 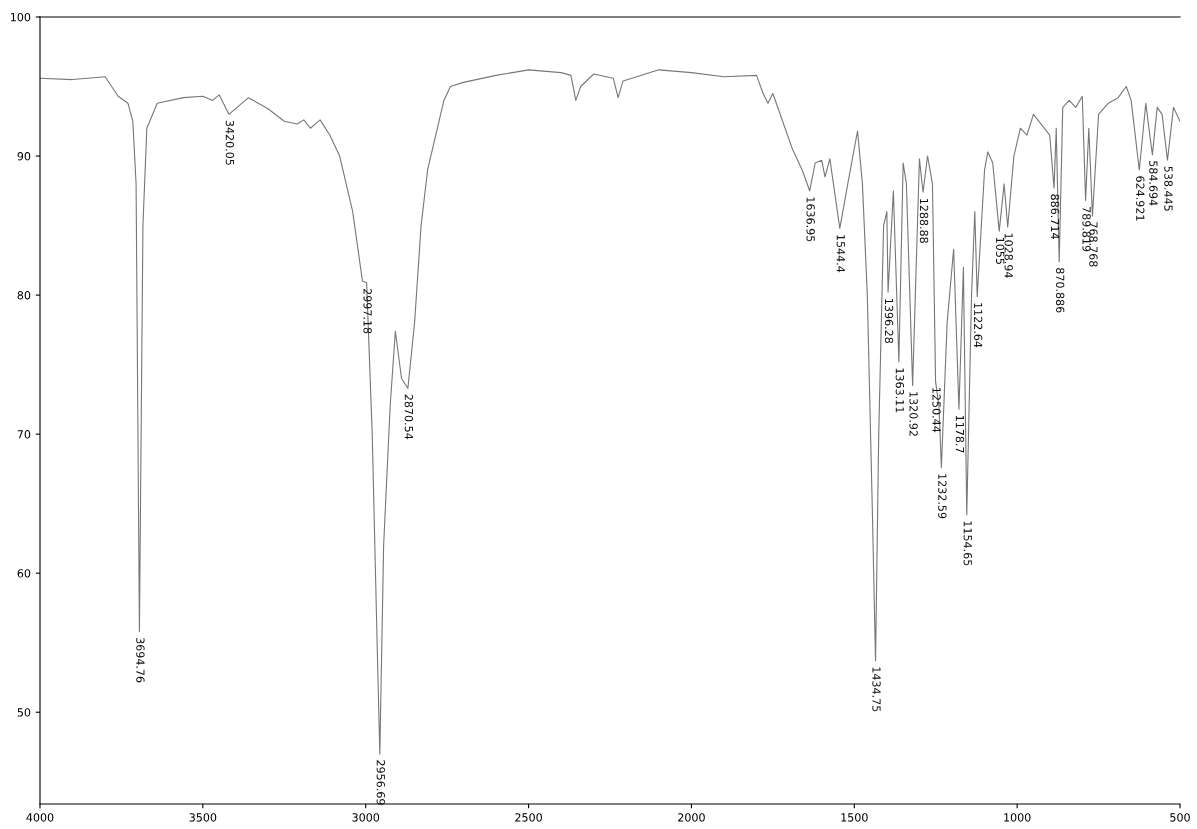 What do you see at coordinates (900, 390) in the screenshot?
I see `annotation: 1363.11` at bounding box center [900, 390].